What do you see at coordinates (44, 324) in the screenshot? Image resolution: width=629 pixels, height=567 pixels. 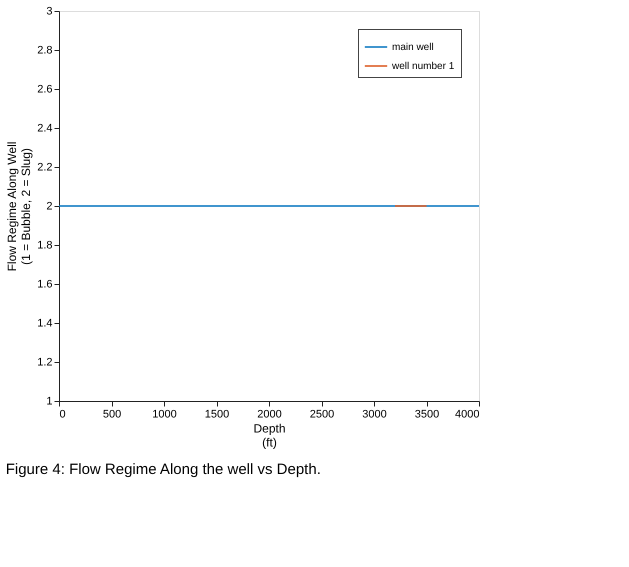 I see `y-tick-label: 1.4` at bounding box center [44, 324].